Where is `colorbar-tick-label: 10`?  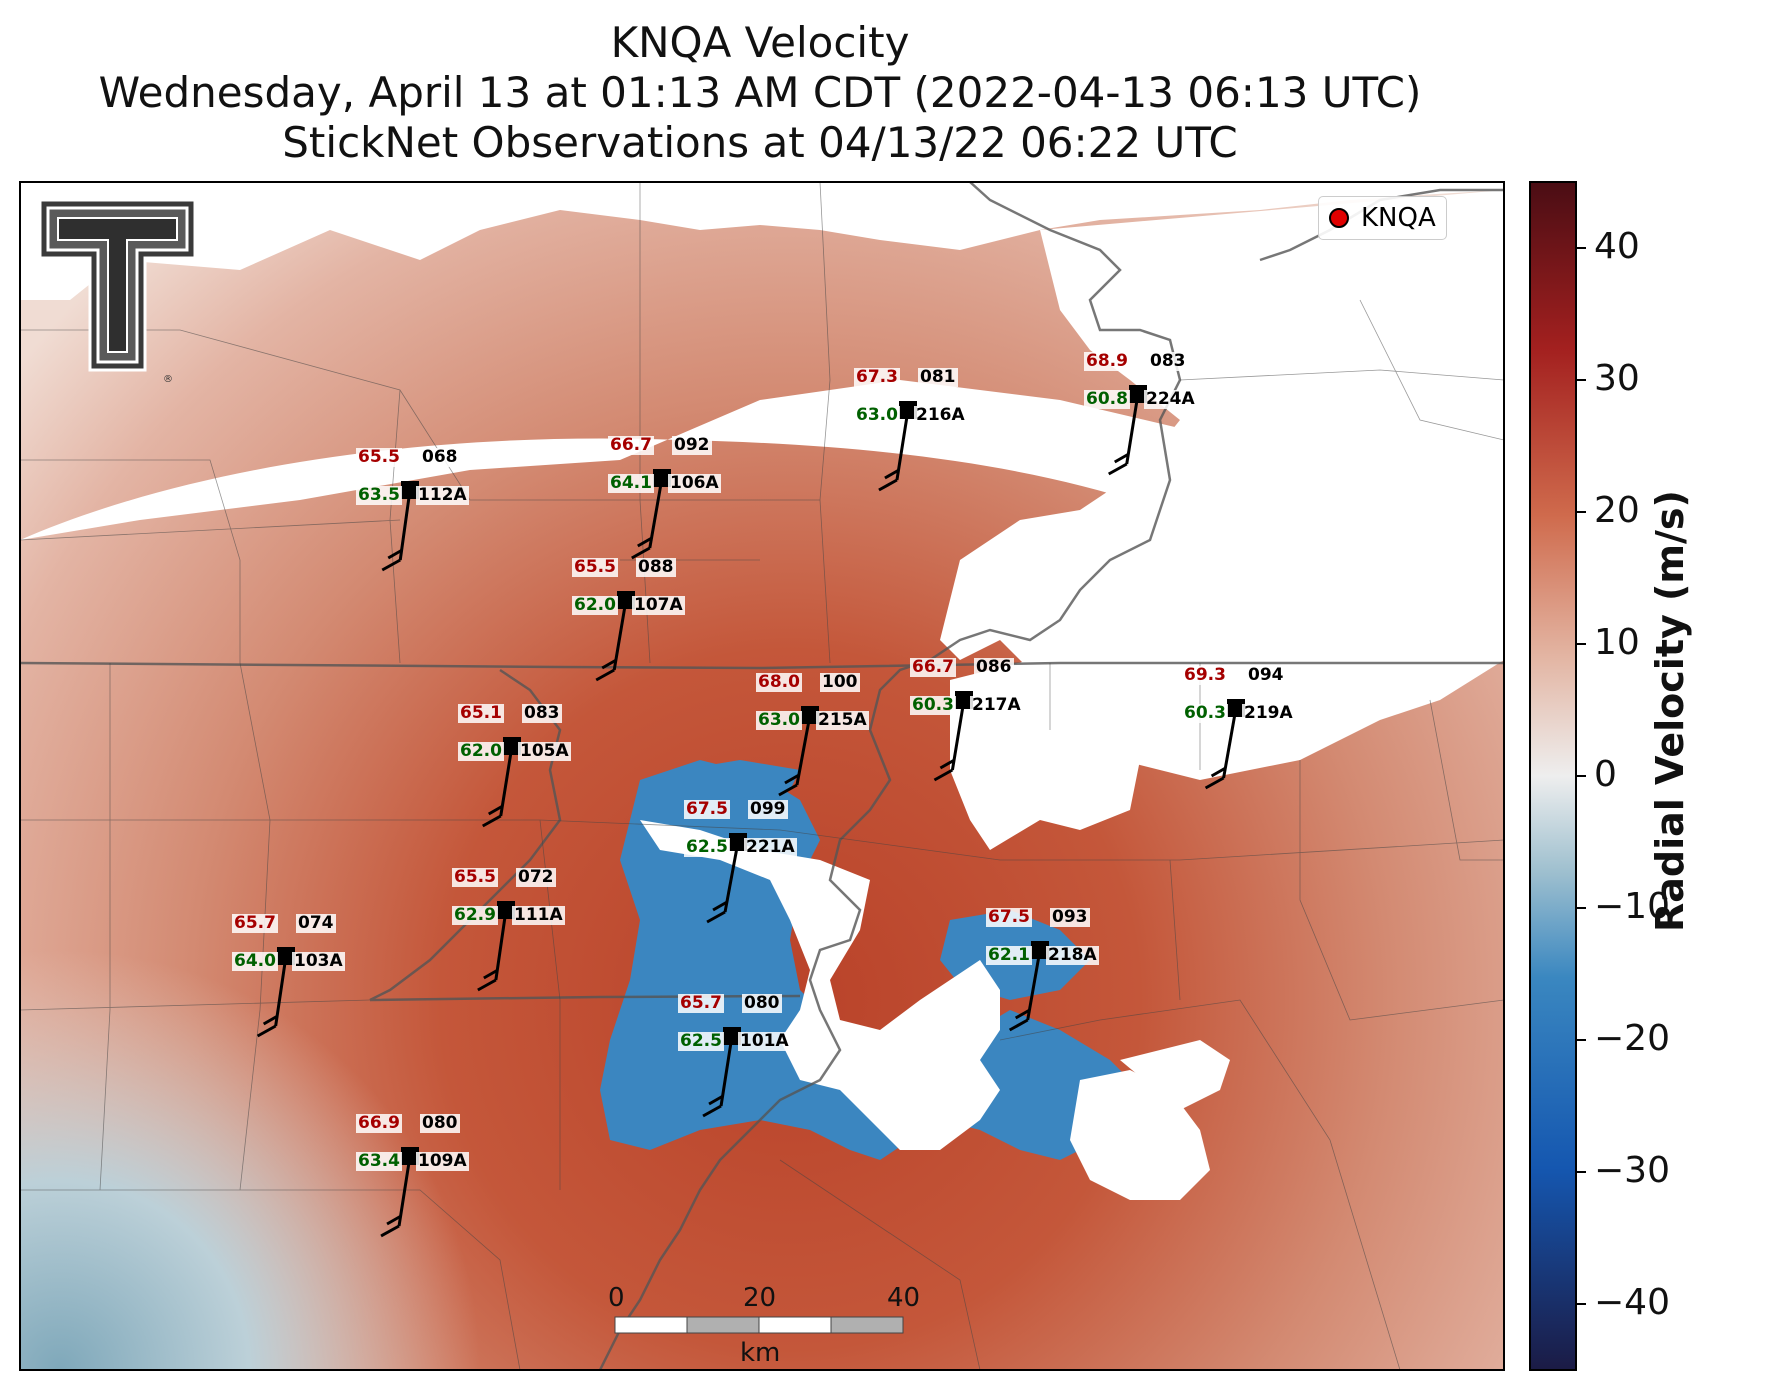 colorbar-tick-label: 10 is located at coordinates (1617, 642).